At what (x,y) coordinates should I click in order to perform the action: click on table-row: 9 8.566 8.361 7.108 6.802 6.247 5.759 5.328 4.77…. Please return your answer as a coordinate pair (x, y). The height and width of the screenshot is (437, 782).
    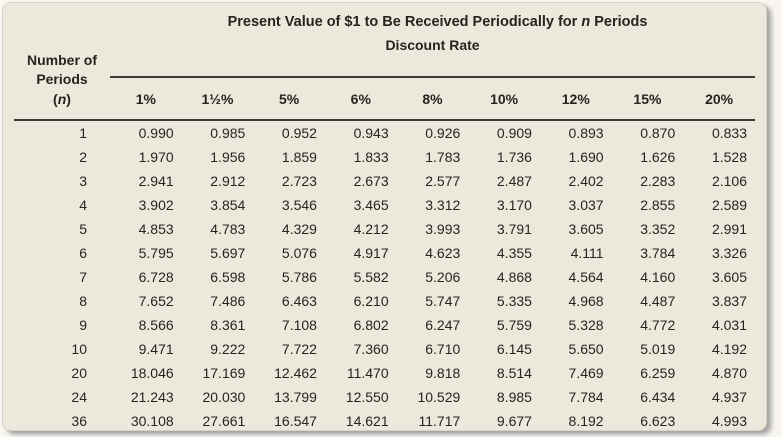
    Looking at the image, I should click on (384, 325).